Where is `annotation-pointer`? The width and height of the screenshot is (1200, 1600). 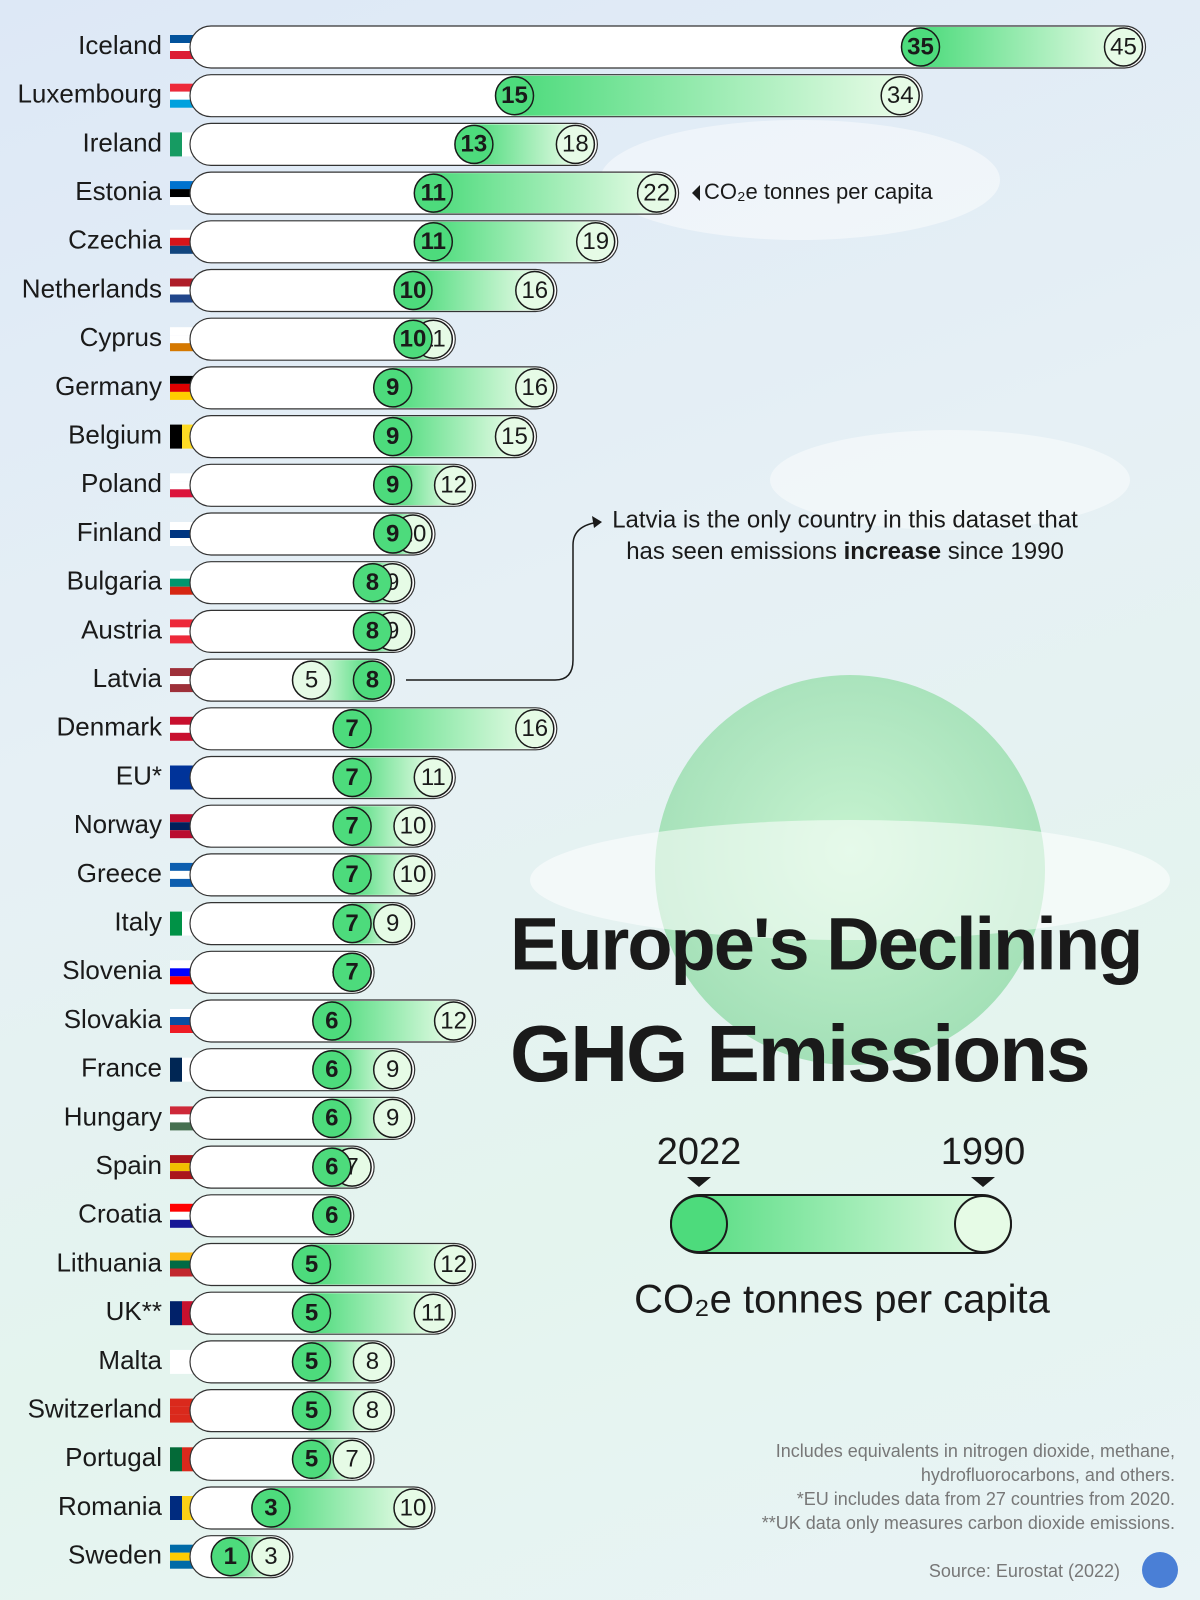
annotation-pointer is located at coordinates (696, 193).